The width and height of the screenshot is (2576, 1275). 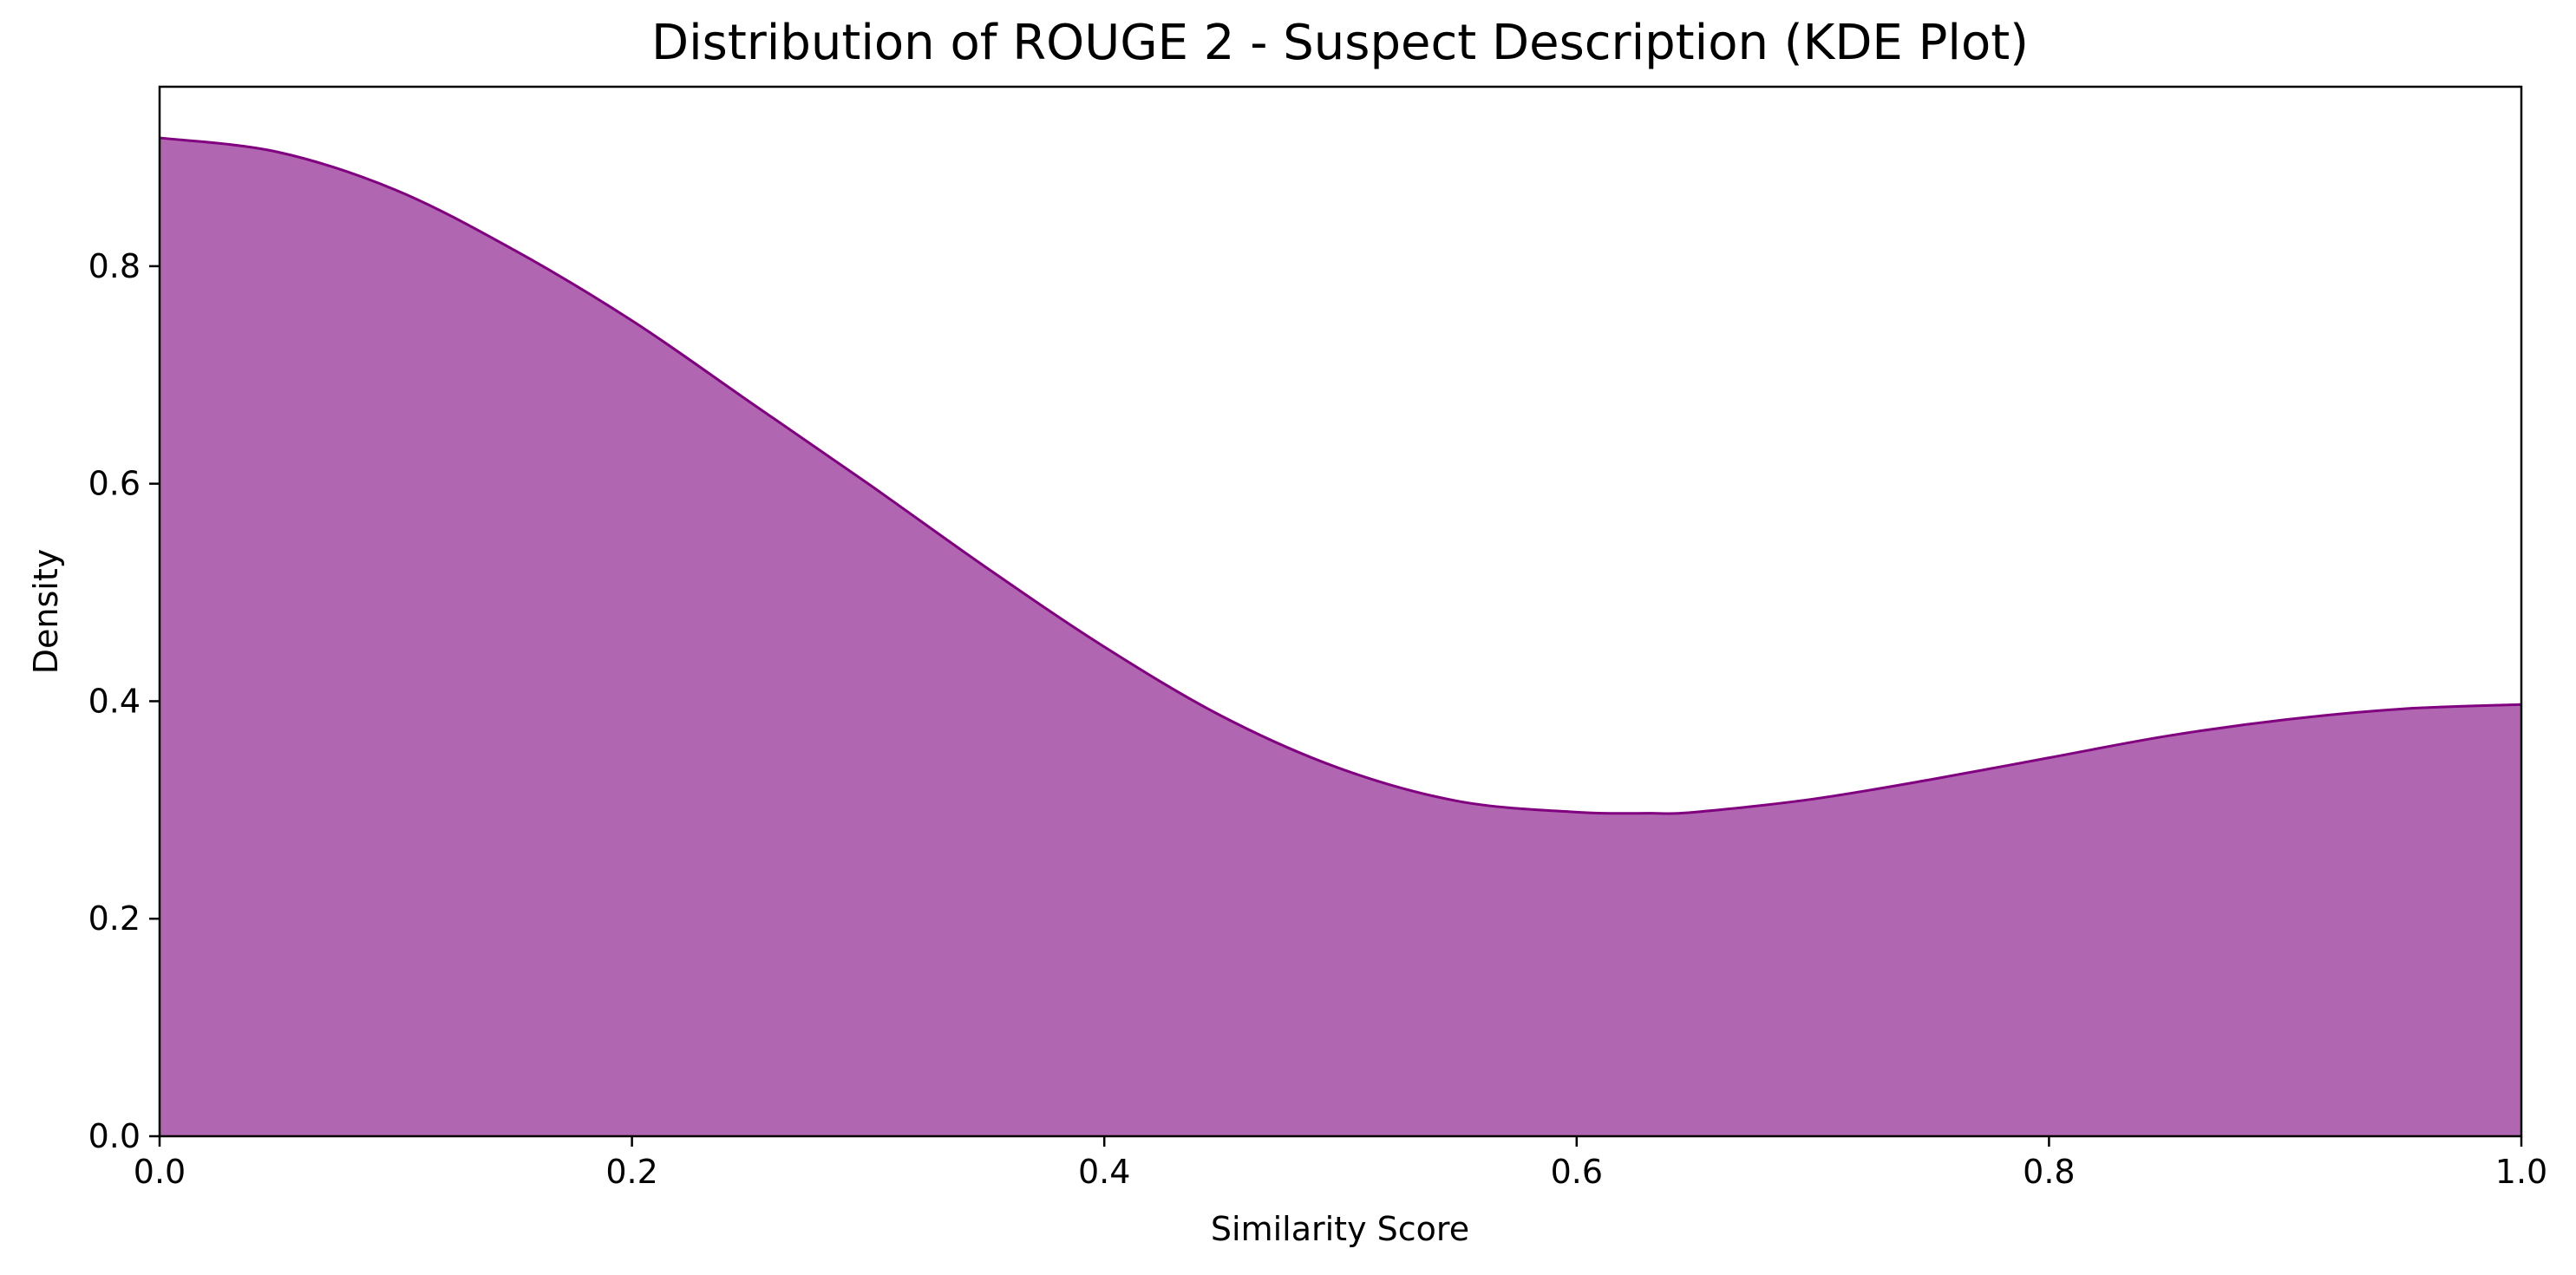 What do you see at coordinates (114, 266) in the screenshot?
I see `y-tick-label: 0.8` at bounding box center [114, 266].